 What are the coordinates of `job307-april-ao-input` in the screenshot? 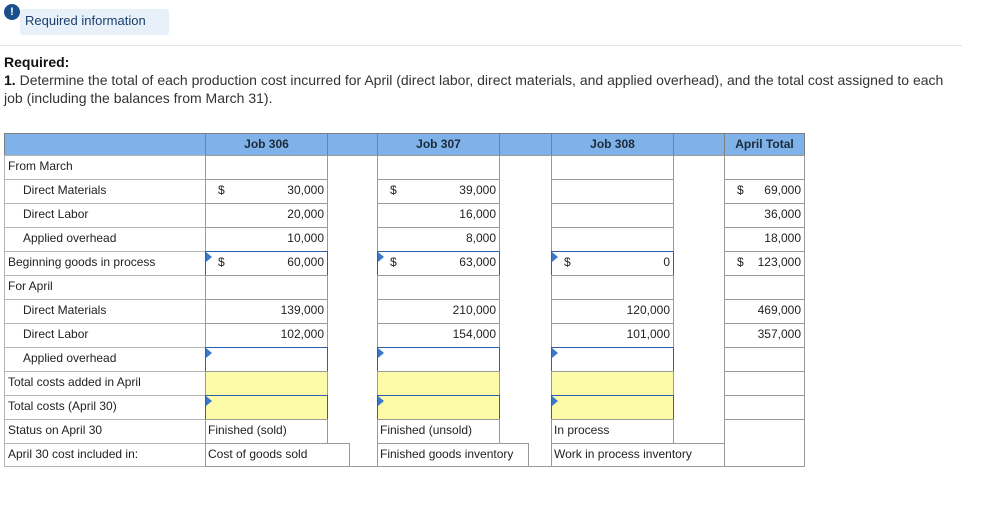 It's located at (438, 359).